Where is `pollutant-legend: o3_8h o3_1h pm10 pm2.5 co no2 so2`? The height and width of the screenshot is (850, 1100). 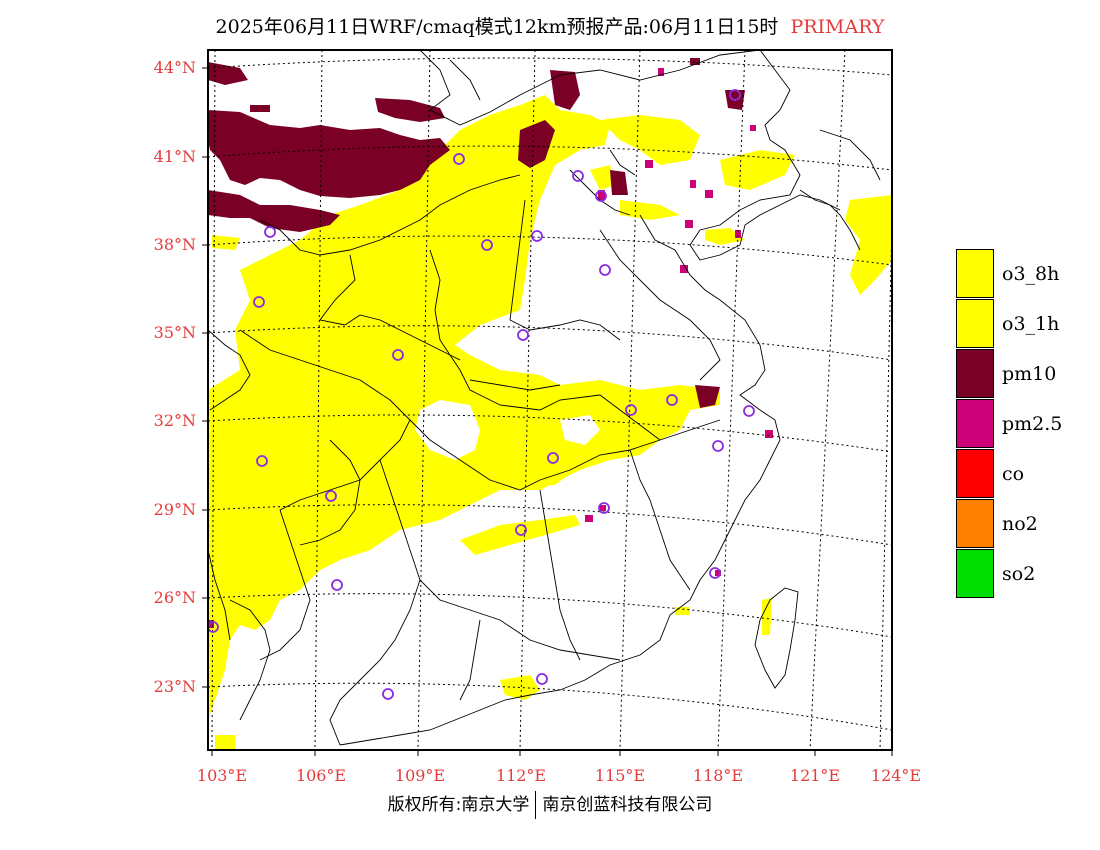
pollutant-legend: o3_8h o3_1h pm10 pm2.5 co no2 so2 is located at coordinates (1016, 424).